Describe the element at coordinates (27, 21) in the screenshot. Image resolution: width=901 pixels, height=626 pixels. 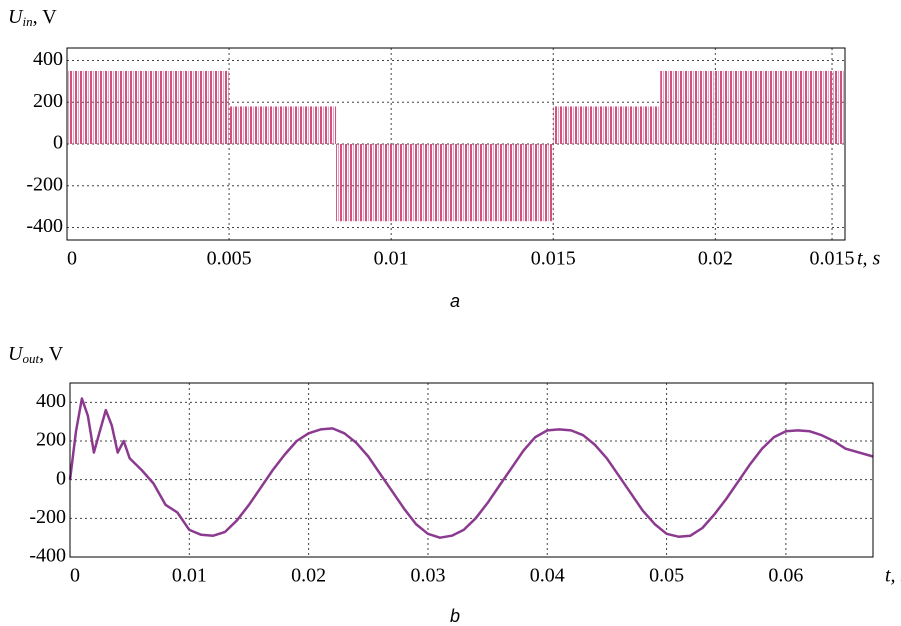
I see `y-label-sub: in` at that location.